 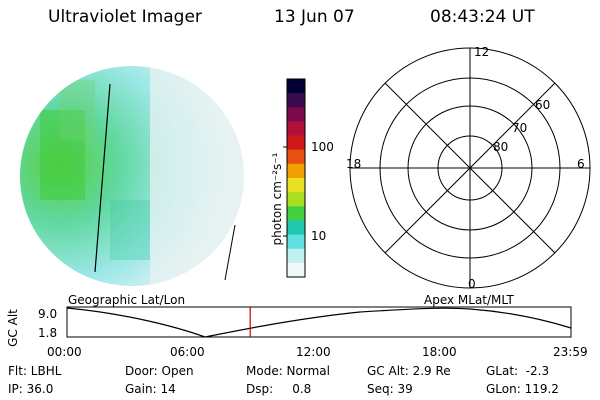 What do you see at coordinates (159, 371) in the screenshot?
I see `status-door: Door: Open` at bounding box center [159, 371].